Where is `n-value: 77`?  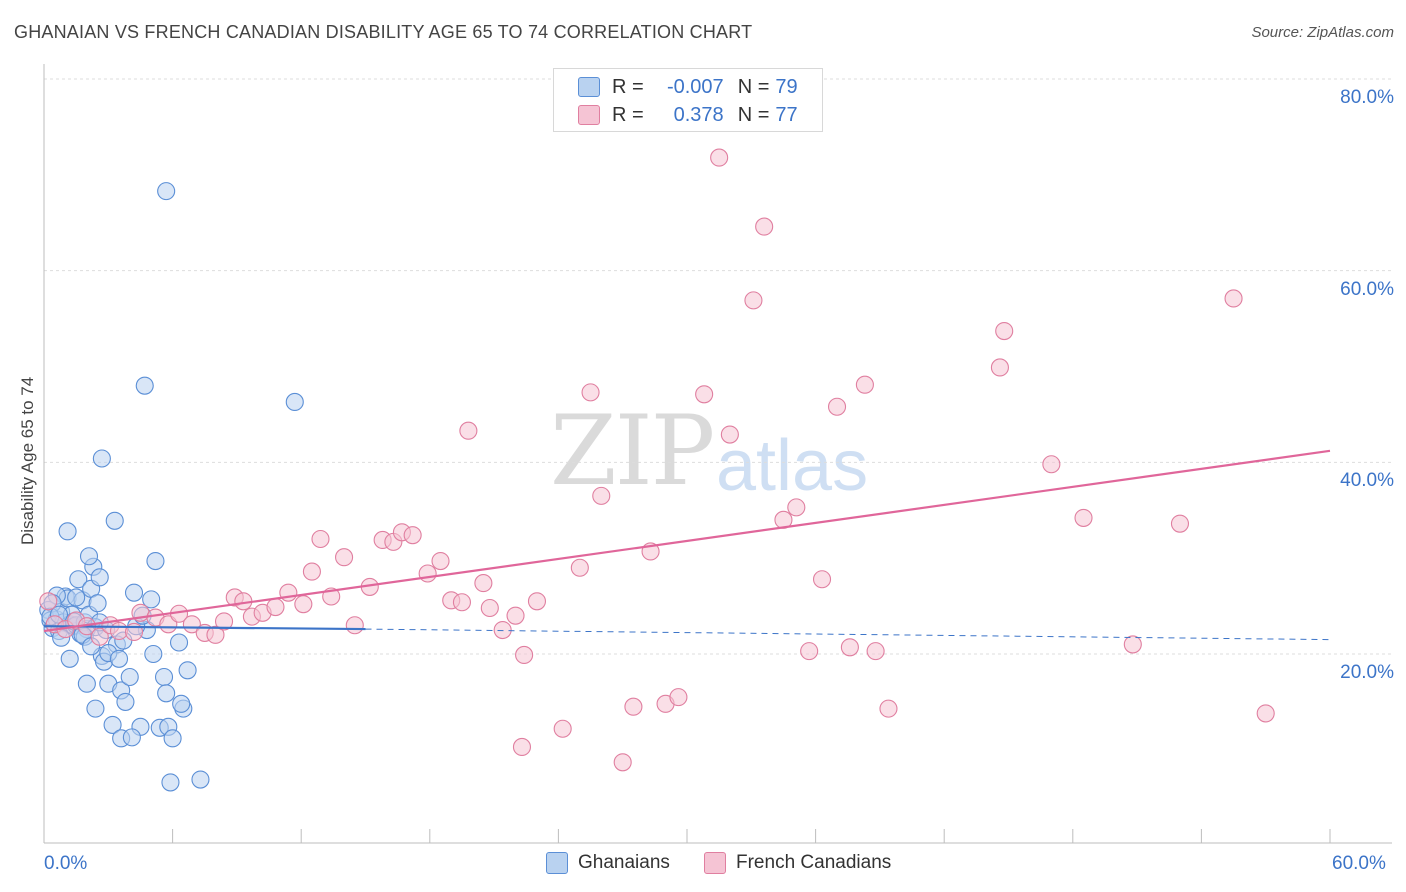 n-value: 77 is located at coordinates (786, 114).